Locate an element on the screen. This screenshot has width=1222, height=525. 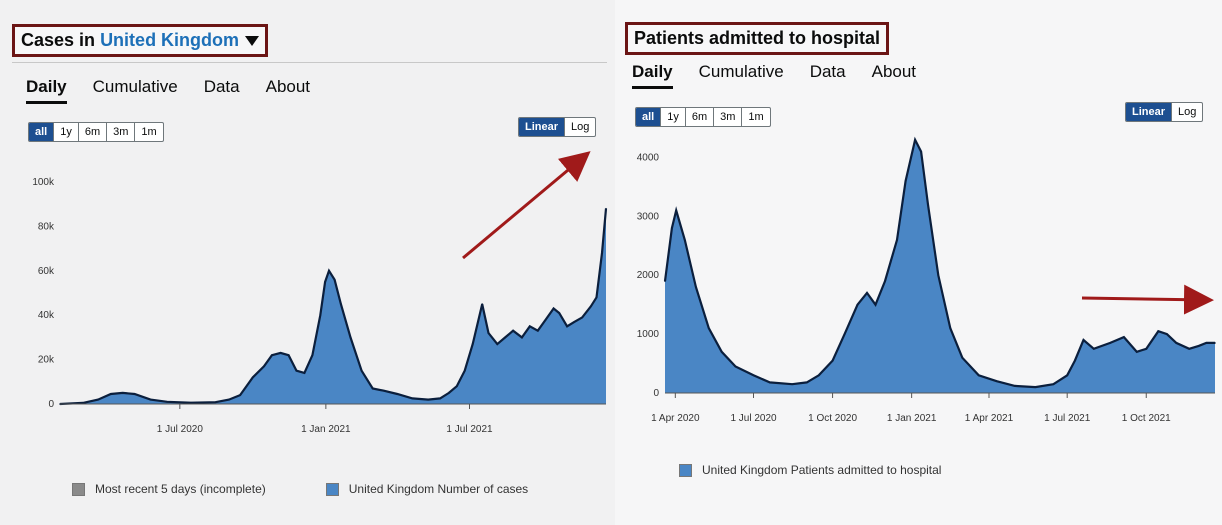
chevron-down-icon is located at coordinates (252, 41).